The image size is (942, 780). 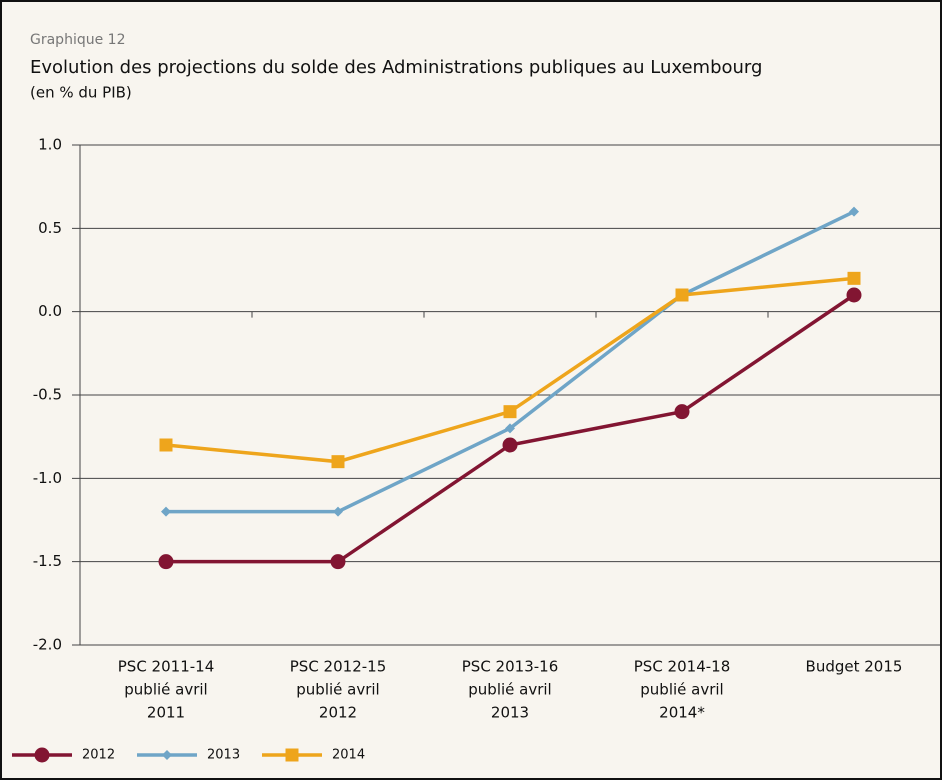 What do you see at coordinates (47, 478) in the screenshot?
I see `y-tick-label: -1.0` at bounding box center [47, 478].